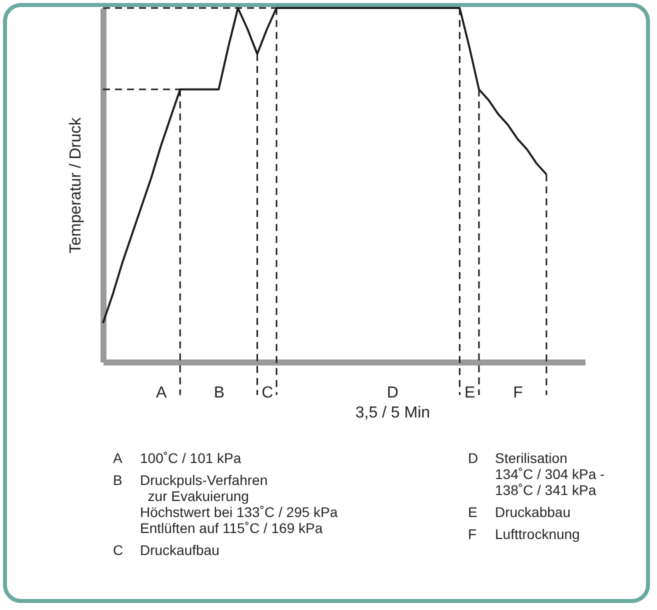  Describe the element at coordinates (524, 534) in the screenshot. I see `text: F Lufttrocknung` at that location.